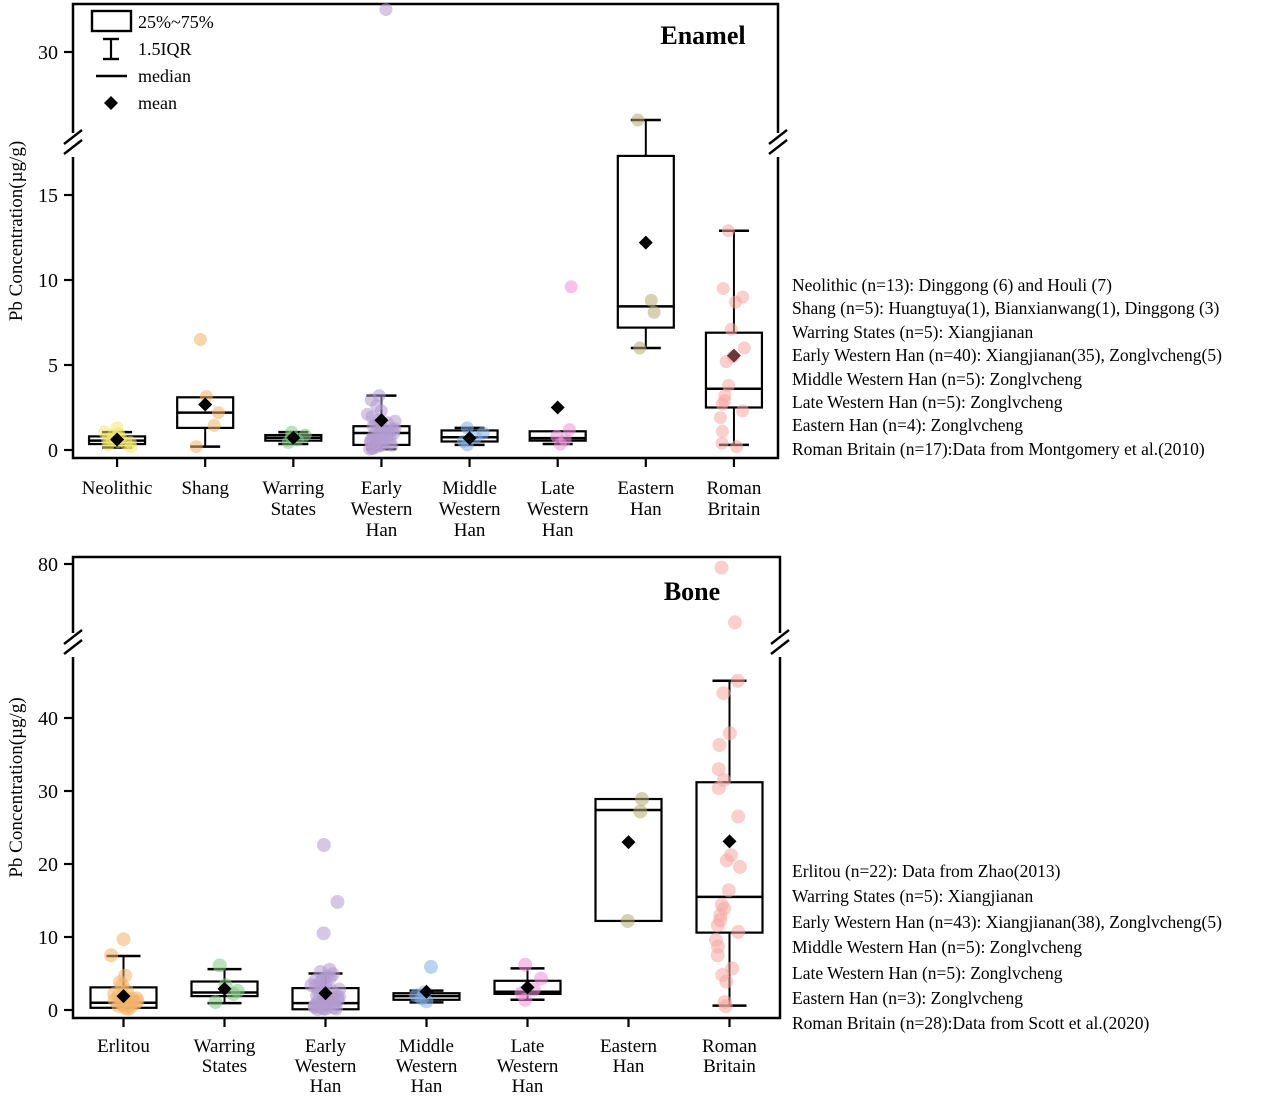  Describe the element at coordinates (907, 425) in the screenshot. I see `annotation-line: Eastern Han (n=4): Zonglvcheng` at that location.